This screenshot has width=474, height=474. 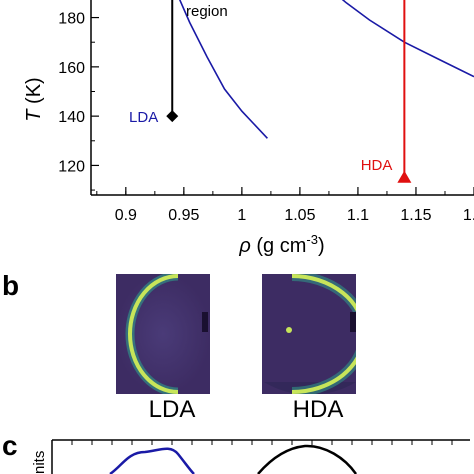 What do you see at coordinates (207, 11) in the screenshot?
I see `region-annotation: region` at bounding box center [207, 11].